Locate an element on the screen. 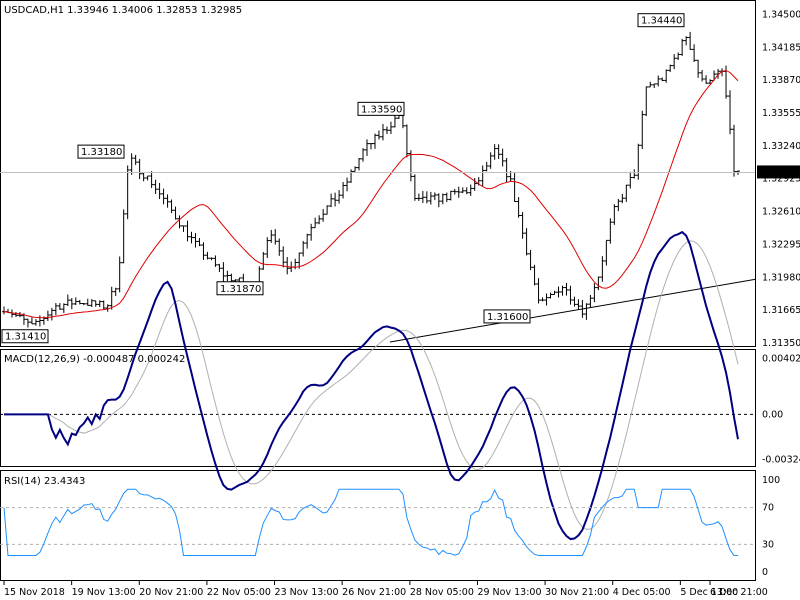 The width and height of the screenshot is (800, 600). price-label: 1.33590 is located at coordinates (381, 108).